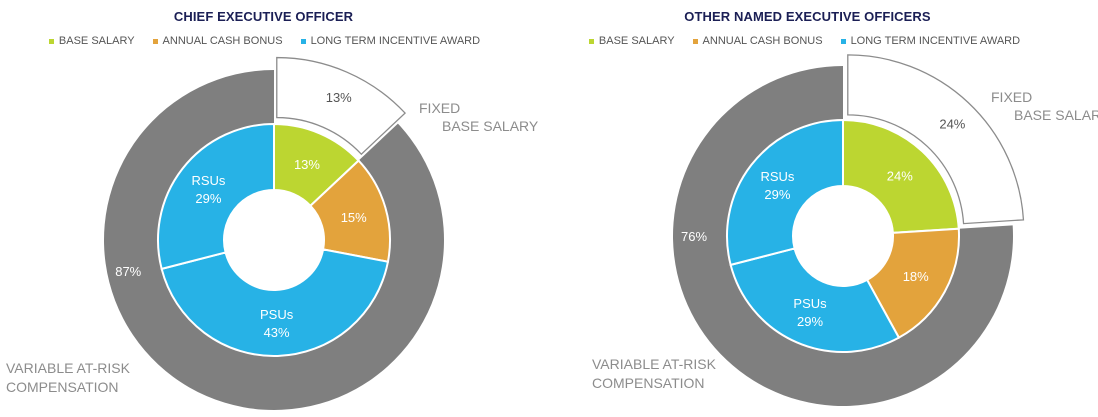  What do you see at coordinates (354, 217) in the screenshot?
I see `inner-value-annual-cash-bonus: 15%` at bounding box center [354, 217].